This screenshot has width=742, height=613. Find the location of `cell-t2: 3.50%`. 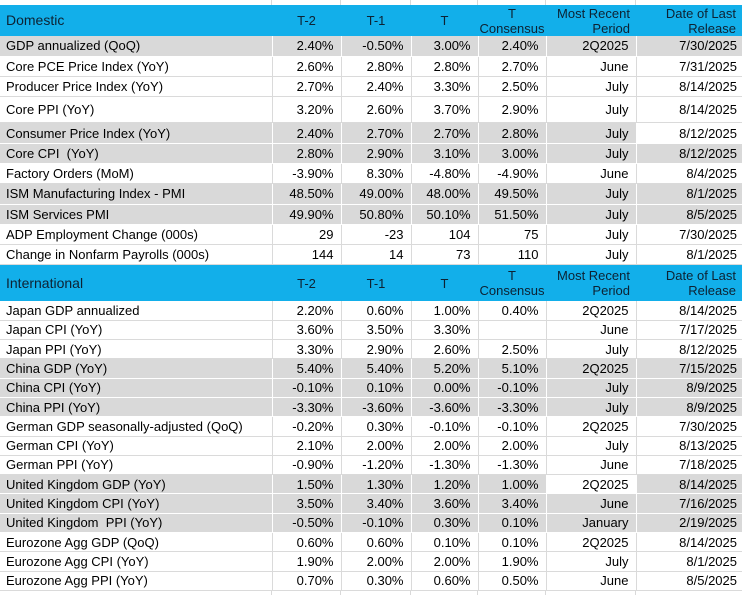

cell-t2: 3.50% is located at coordinates (307, 503).